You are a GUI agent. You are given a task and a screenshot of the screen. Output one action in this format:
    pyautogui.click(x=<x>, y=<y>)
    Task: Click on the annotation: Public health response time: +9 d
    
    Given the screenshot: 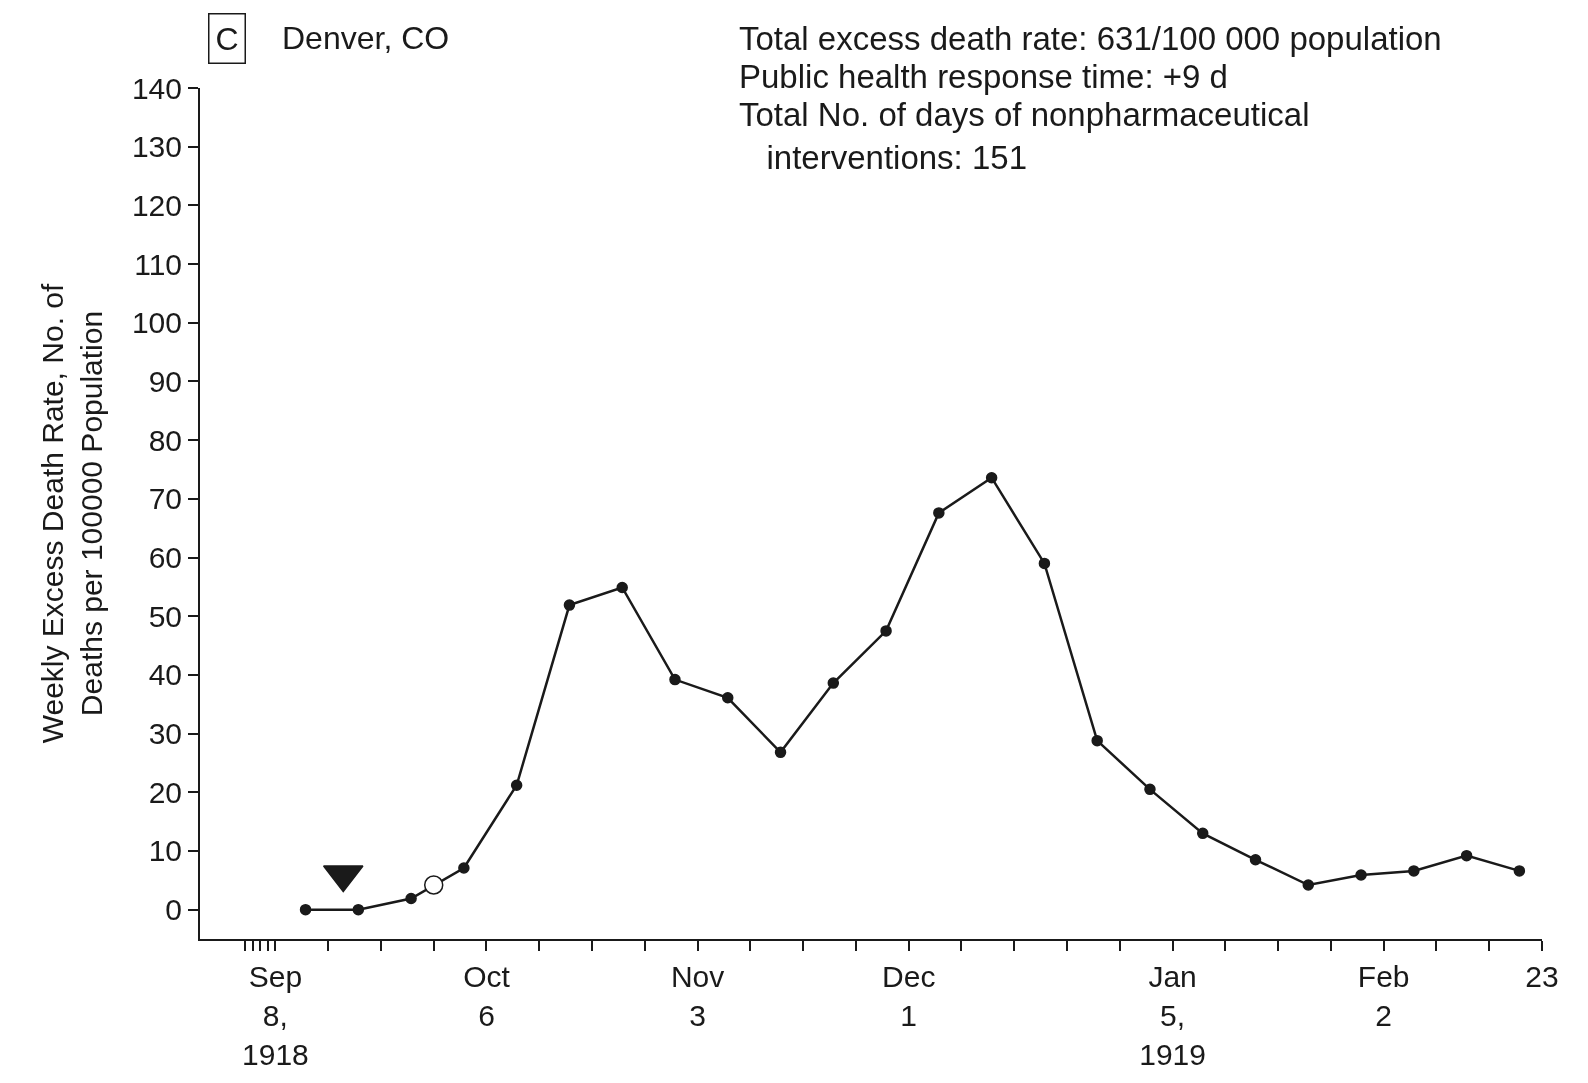 What is the action you would take?
    pyautogui.click(x=983, y=76)
    